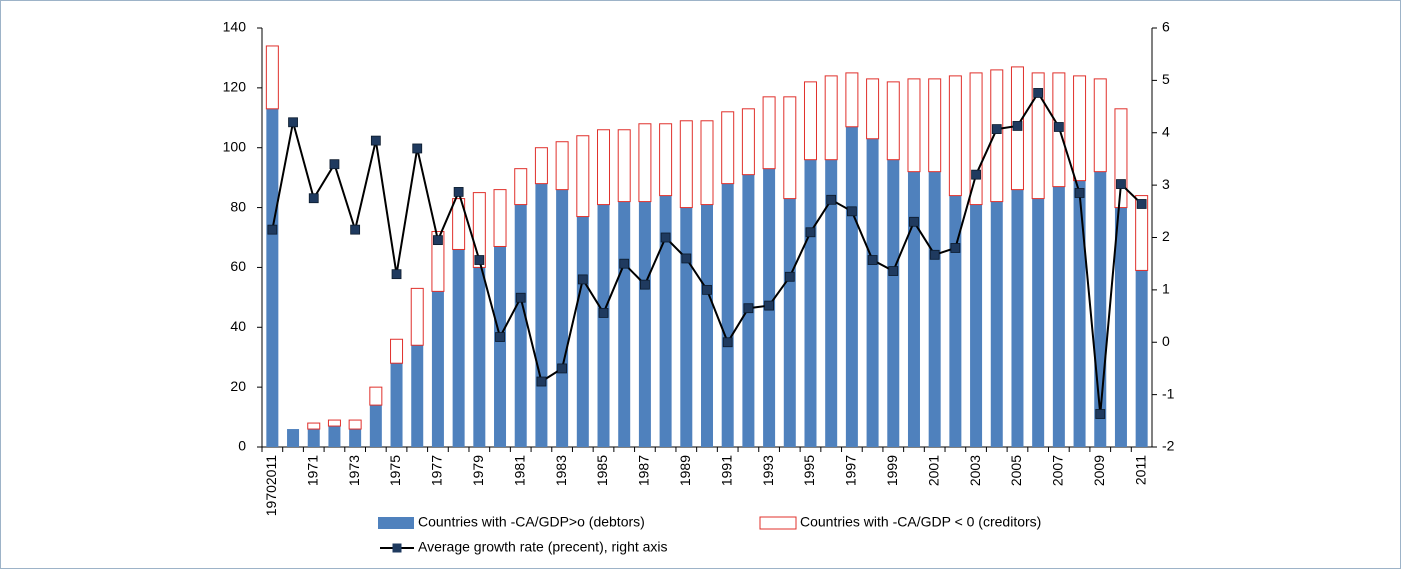 This screenshot has width=1401, height=569. I want to click on legend-label: Countries with -CA/GDP>o (debtors), so click(531, 522).